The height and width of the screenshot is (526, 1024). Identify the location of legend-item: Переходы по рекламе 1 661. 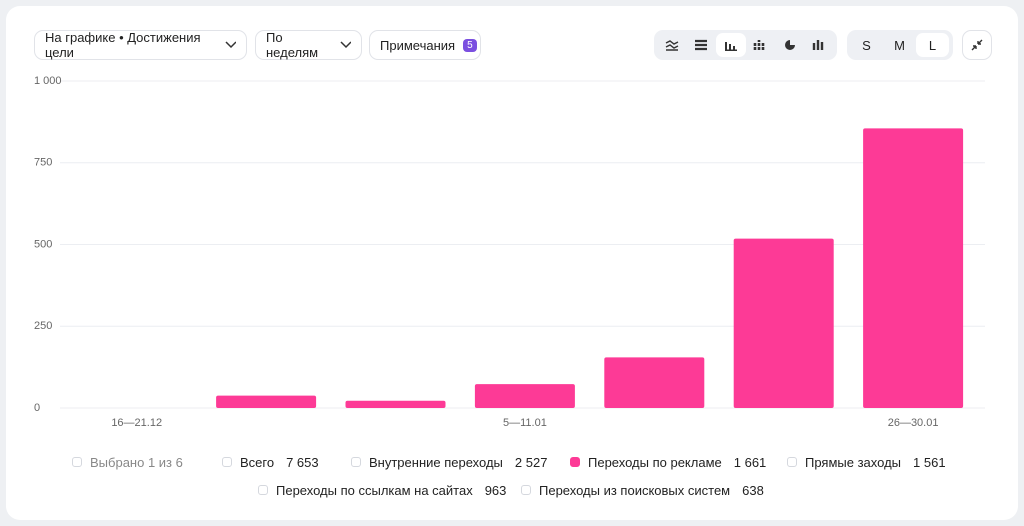
(668, 462).